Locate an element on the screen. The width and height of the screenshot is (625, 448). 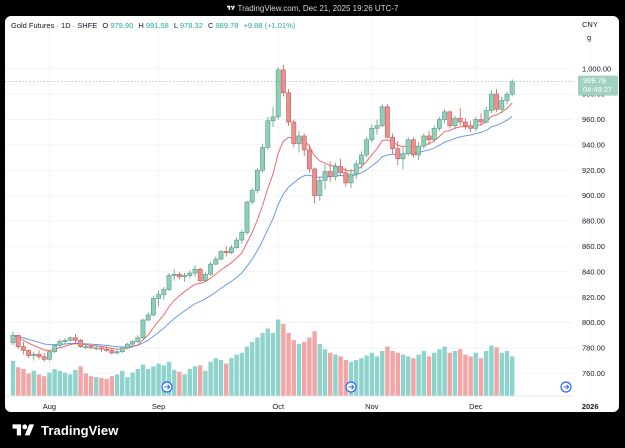
legend-open-value: 979.90 is located at coordinates (121, 25).